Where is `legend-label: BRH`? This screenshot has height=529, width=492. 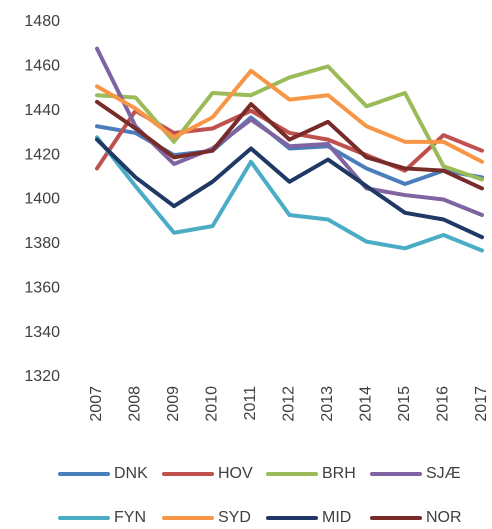 legend-label: BRH is located at coordinates (339, 473).